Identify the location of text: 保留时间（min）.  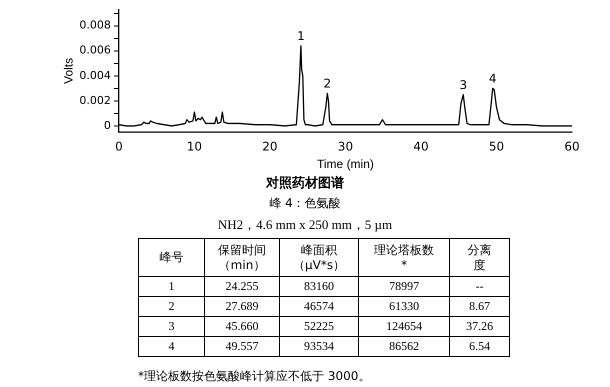
(242, 257).